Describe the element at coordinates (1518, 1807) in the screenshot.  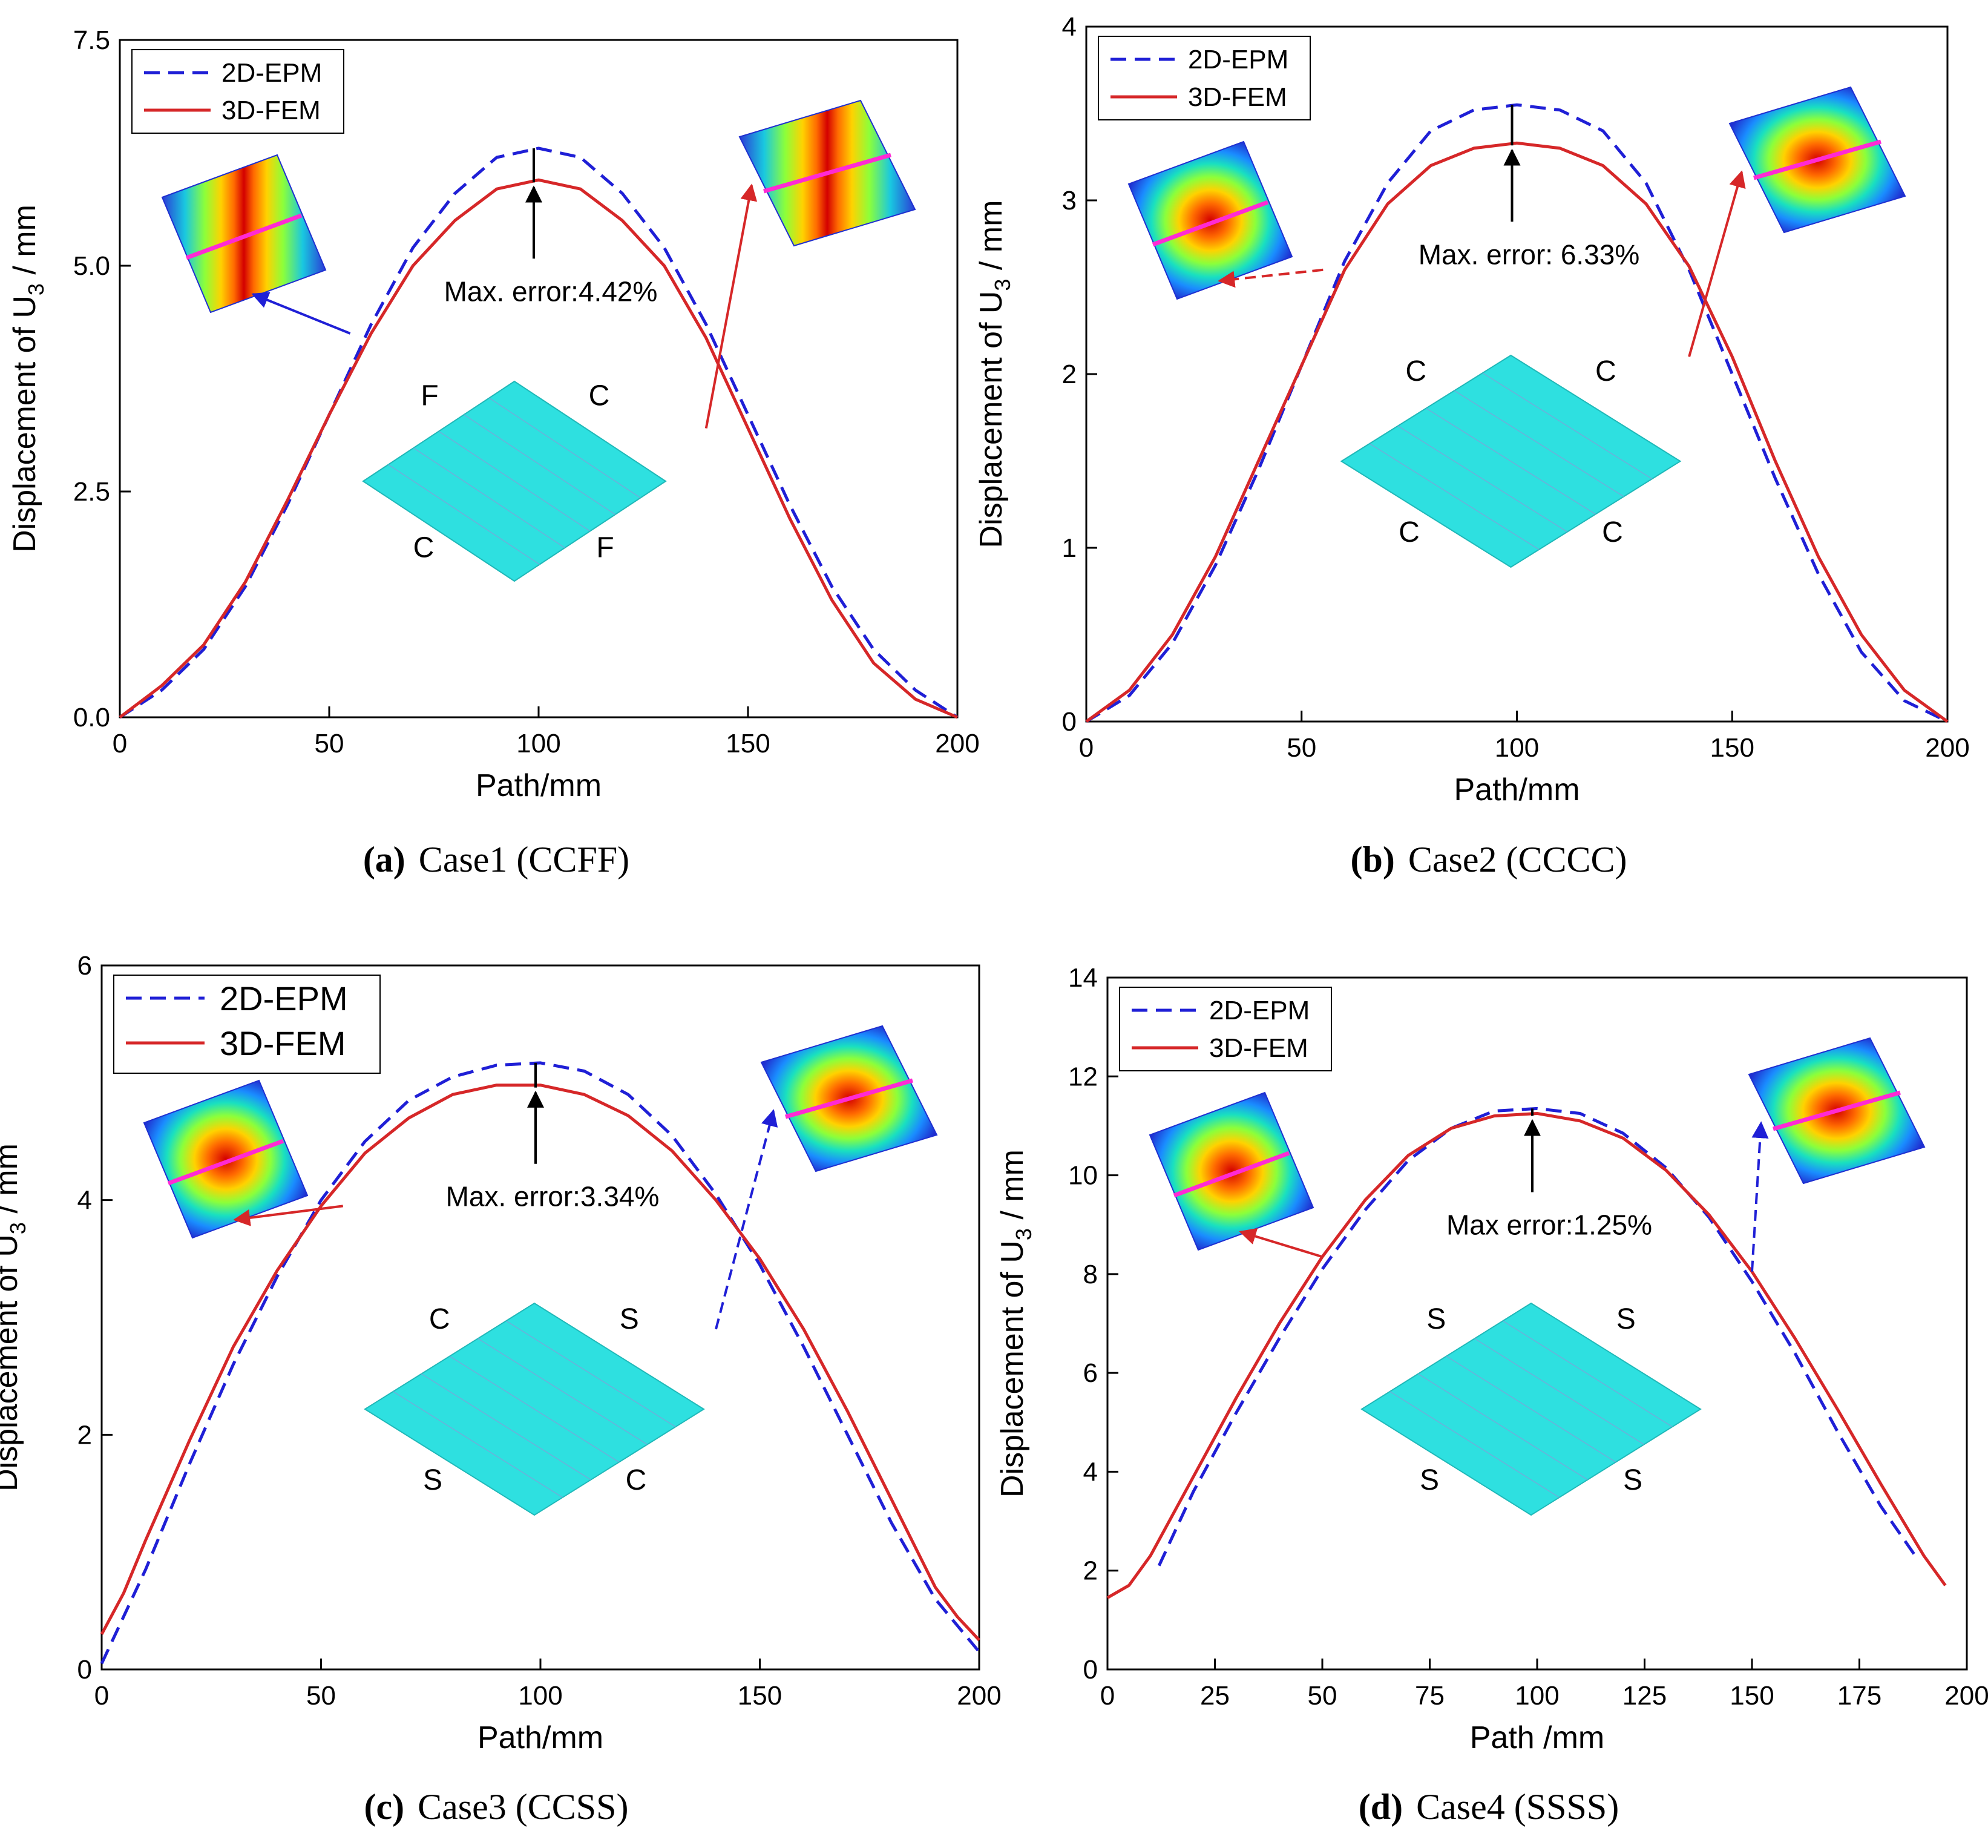
I see `caption-text: Case4 (SSSS)` at that location.